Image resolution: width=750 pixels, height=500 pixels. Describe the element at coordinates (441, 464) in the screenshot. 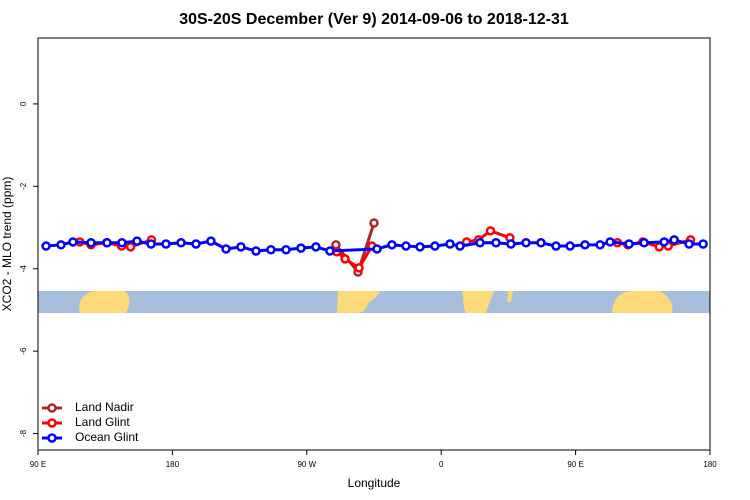

I see `x-tick-label: 0` at that location.